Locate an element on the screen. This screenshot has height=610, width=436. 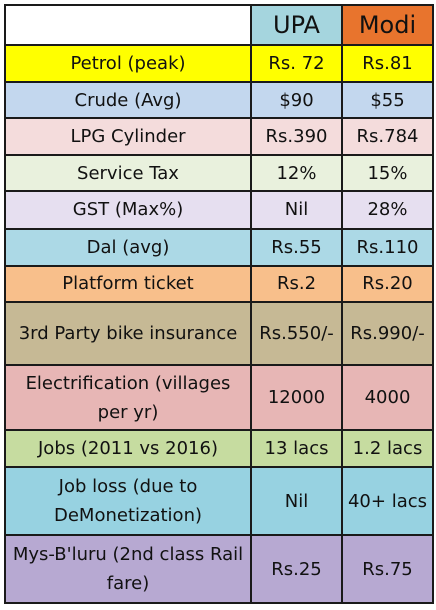
table-row: Service Tax 12% 15% is located at coordinates (219, 173).